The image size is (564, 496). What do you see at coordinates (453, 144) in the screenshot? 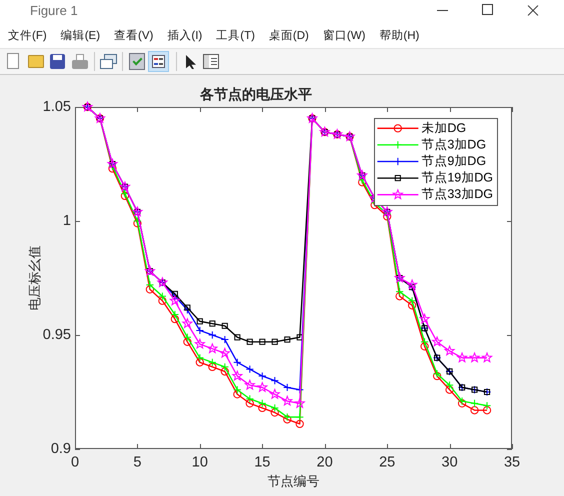
I see `legend-label: 节点3加DG` at bounding box center [453, 144].